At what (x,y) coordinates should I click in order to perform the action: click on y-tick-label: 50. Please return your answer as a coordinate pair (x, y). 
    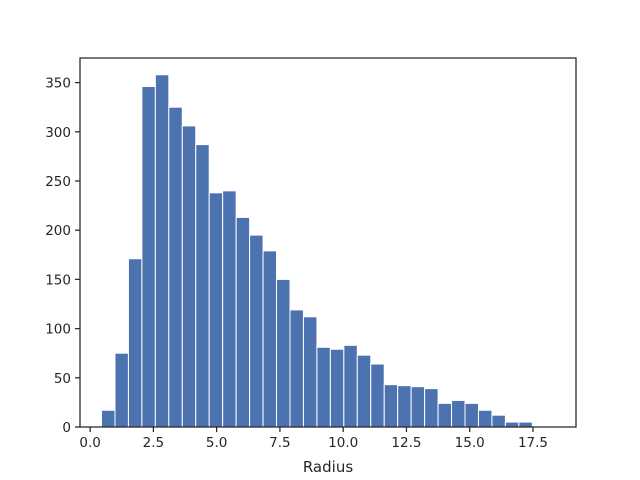
    Looking at the image, I should click on (62, 379).